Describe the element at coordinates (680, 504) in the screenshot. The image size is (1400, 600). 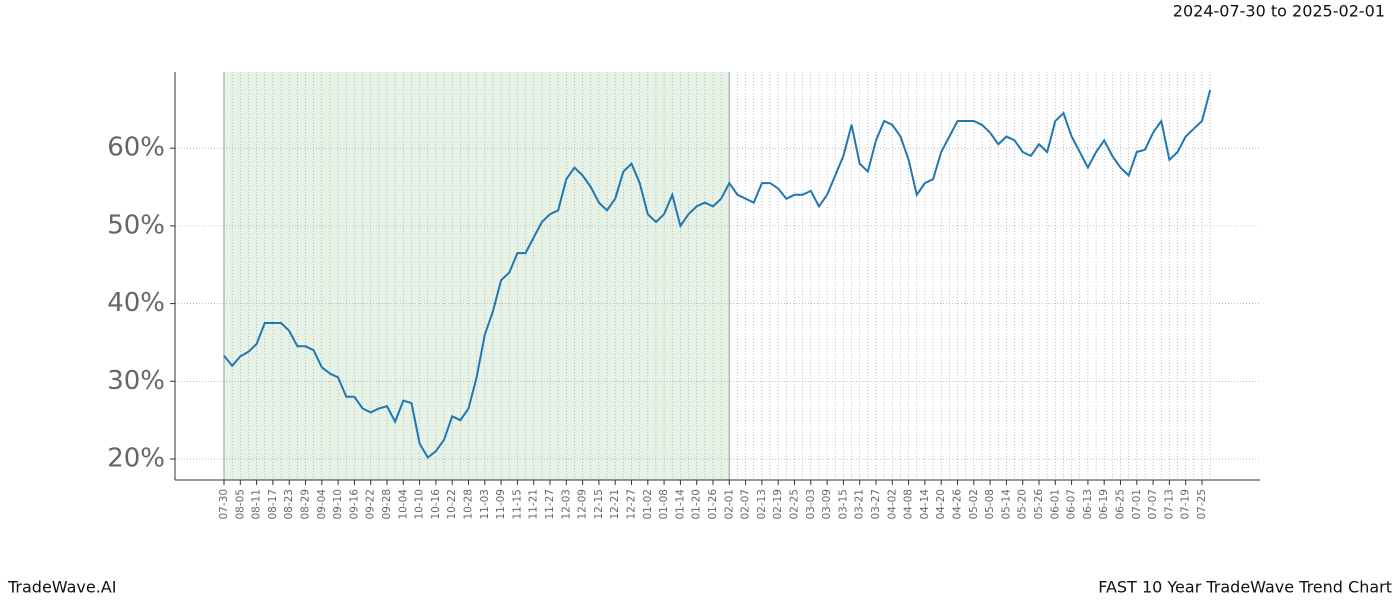
I see `x-tick-label: 01-14` at that location.